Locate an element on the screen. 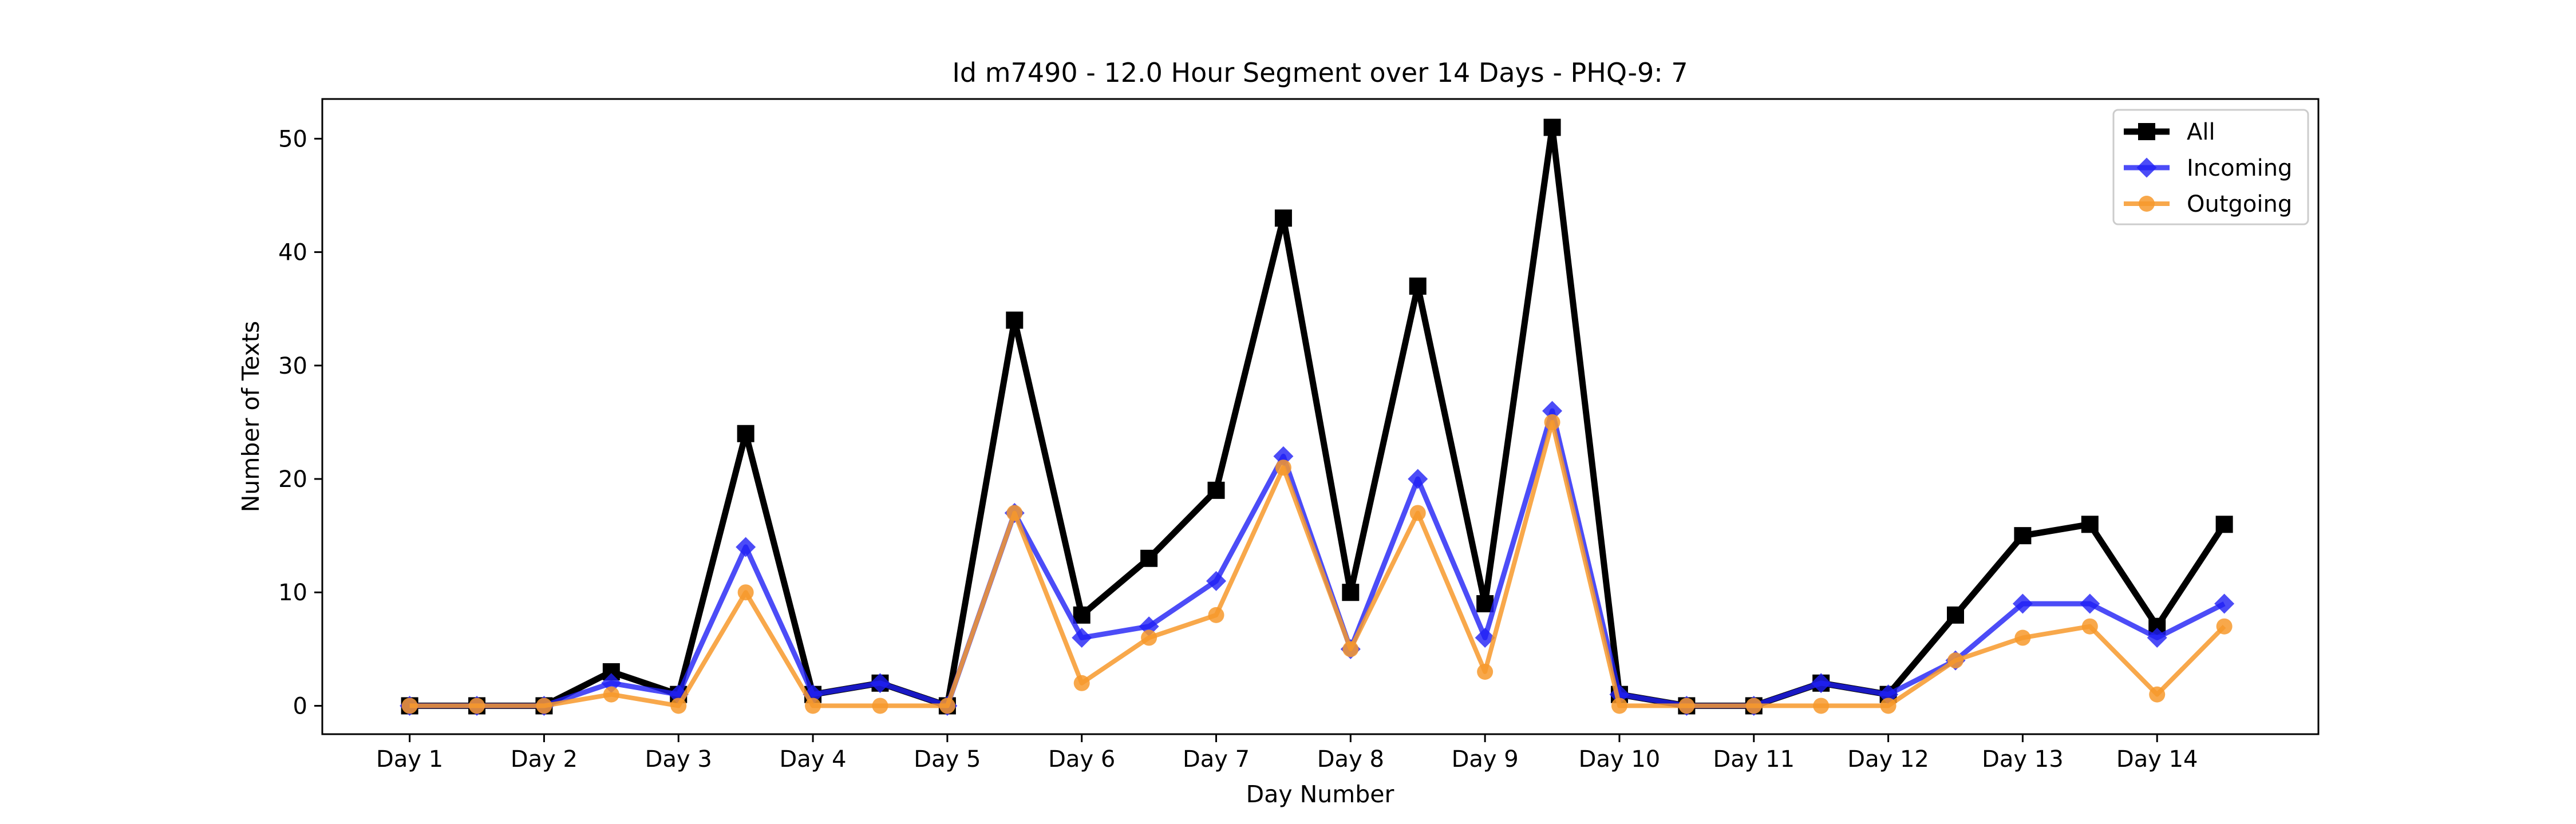  x-tick-label: Day 2 is located at coordinates (544, 759).